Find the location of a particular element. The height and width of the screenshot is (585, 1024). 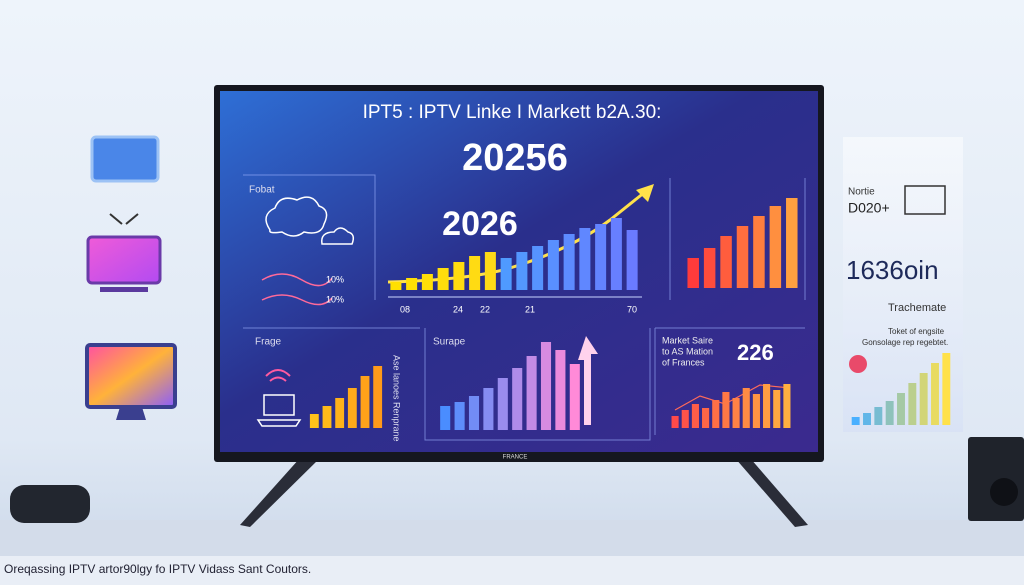

speaker-cone is located at coordinates (1004, 492).